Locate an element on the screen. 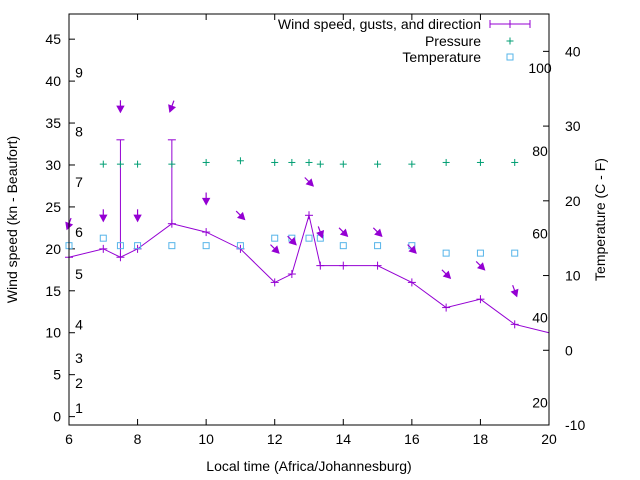 This screenshot has height=480, width=640. y2-tick-label: 40 is located at coordinates (573, 51).